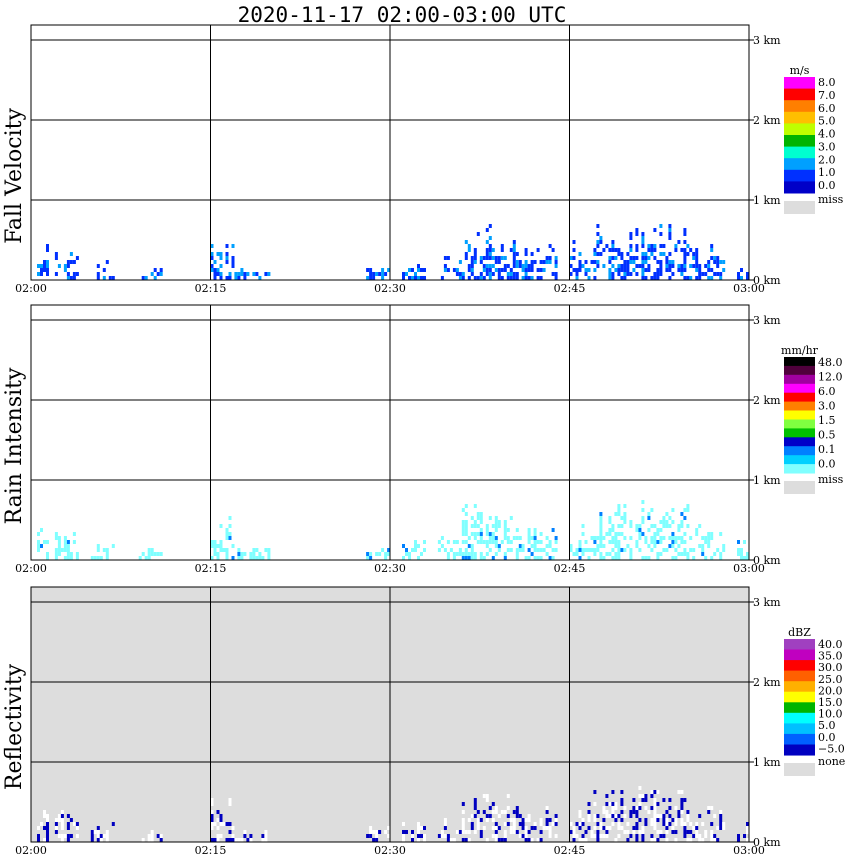 Image resolution: width=850 pixels, height=868 pixels. I want to click on time-tick-label: 03:00, so click(749, 850).